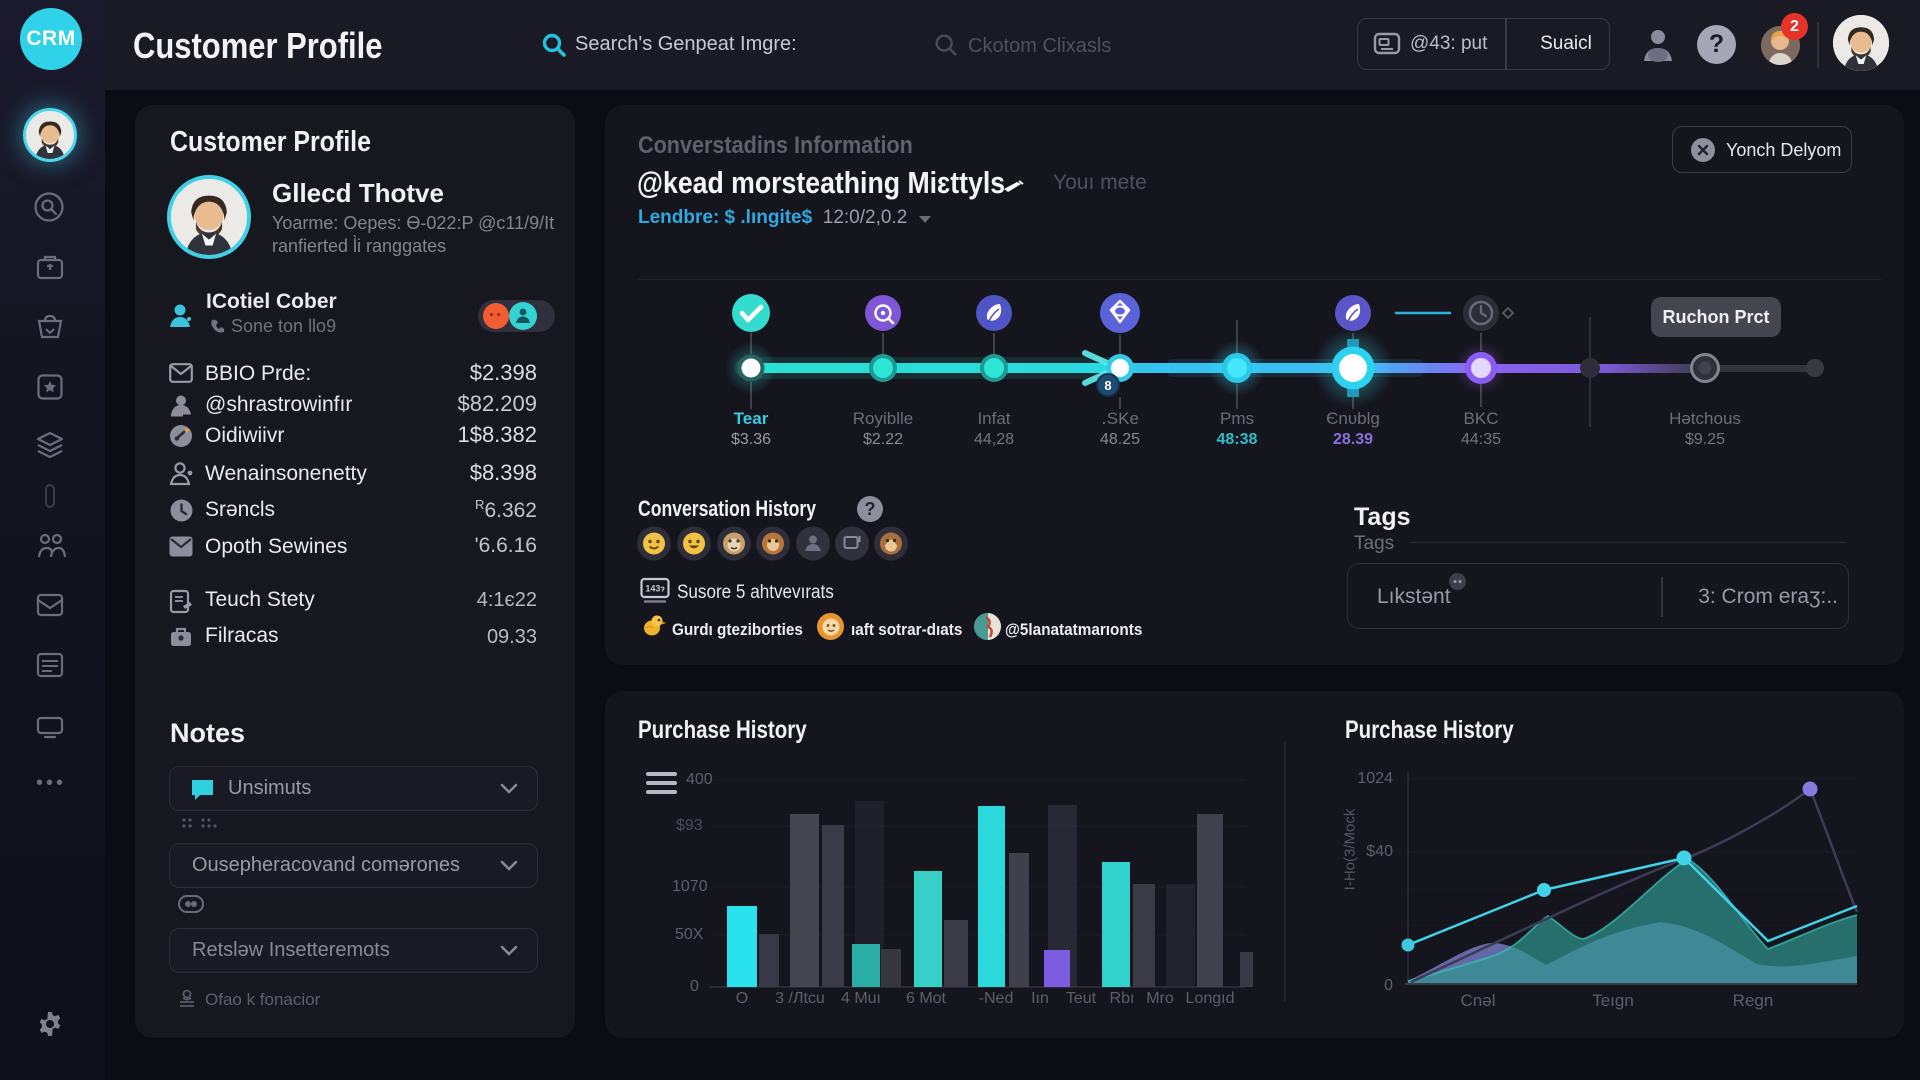 Image resolution: width=1920 pixels, height=1080 pixels. Describe the element at coordinates (655, 589) in the screenshot. I see `svg-text: 143ɂ` at that location.